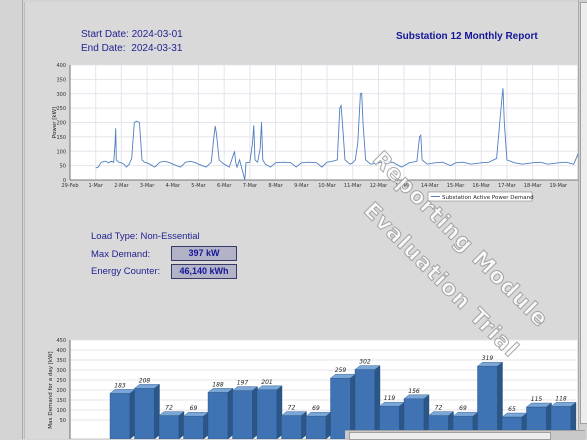 This screenshot has width=587, height=440. What do you see at coordinates (456, 186) in the screenshot?
I see `line-x-tick-label: 15-Mar` at bounding box center [456, 186].